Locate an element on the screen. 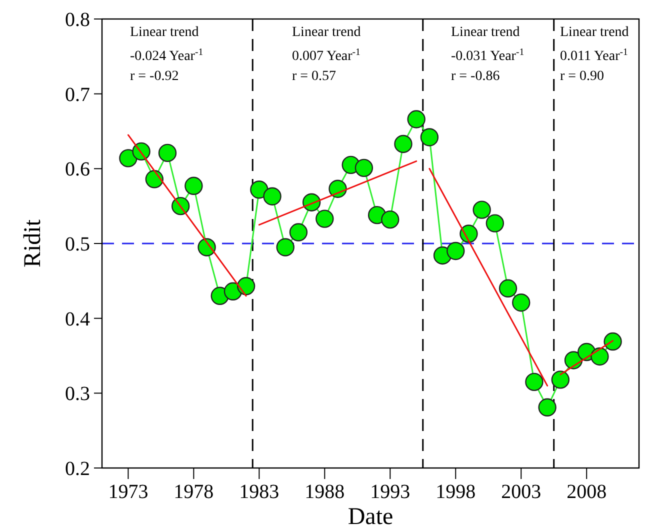  y-tick-label: 0.2 is located at coordinates (77, 469).